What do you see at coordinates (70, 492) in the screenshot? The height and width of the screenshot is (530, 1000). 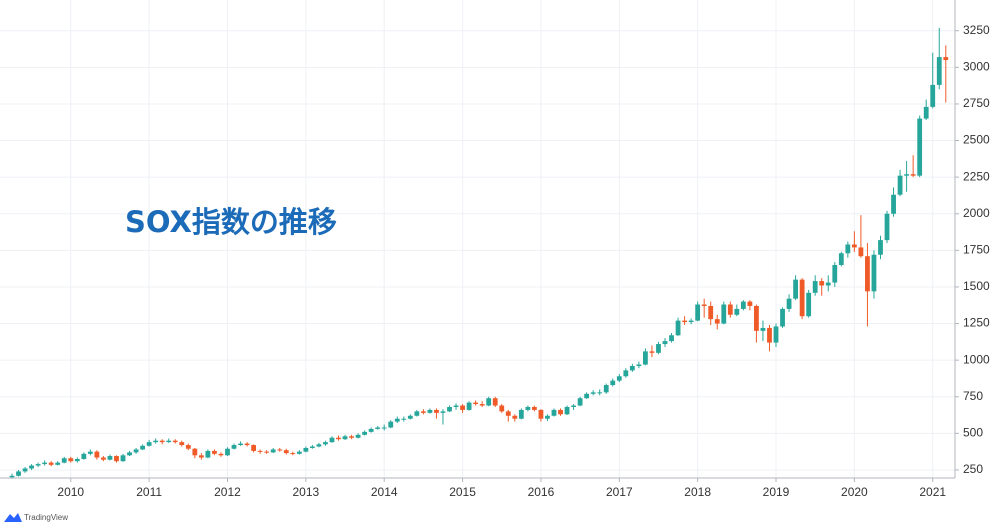 I see `x-tick-label: 2010` at bounding box center [70, 492].